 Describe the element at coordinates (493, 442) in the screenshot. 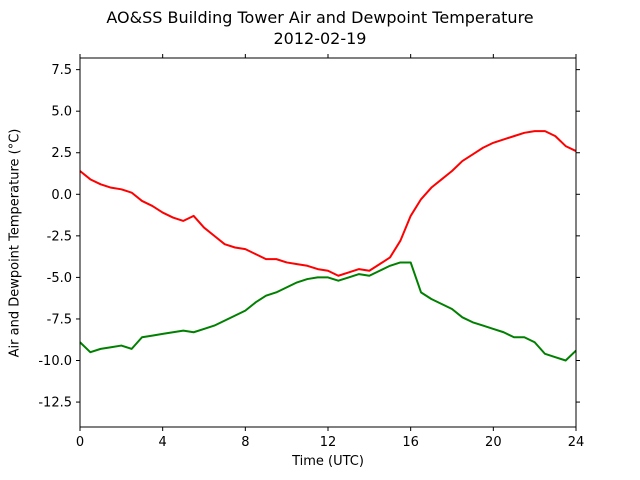

I see `x-tick-label: 20` at that location.